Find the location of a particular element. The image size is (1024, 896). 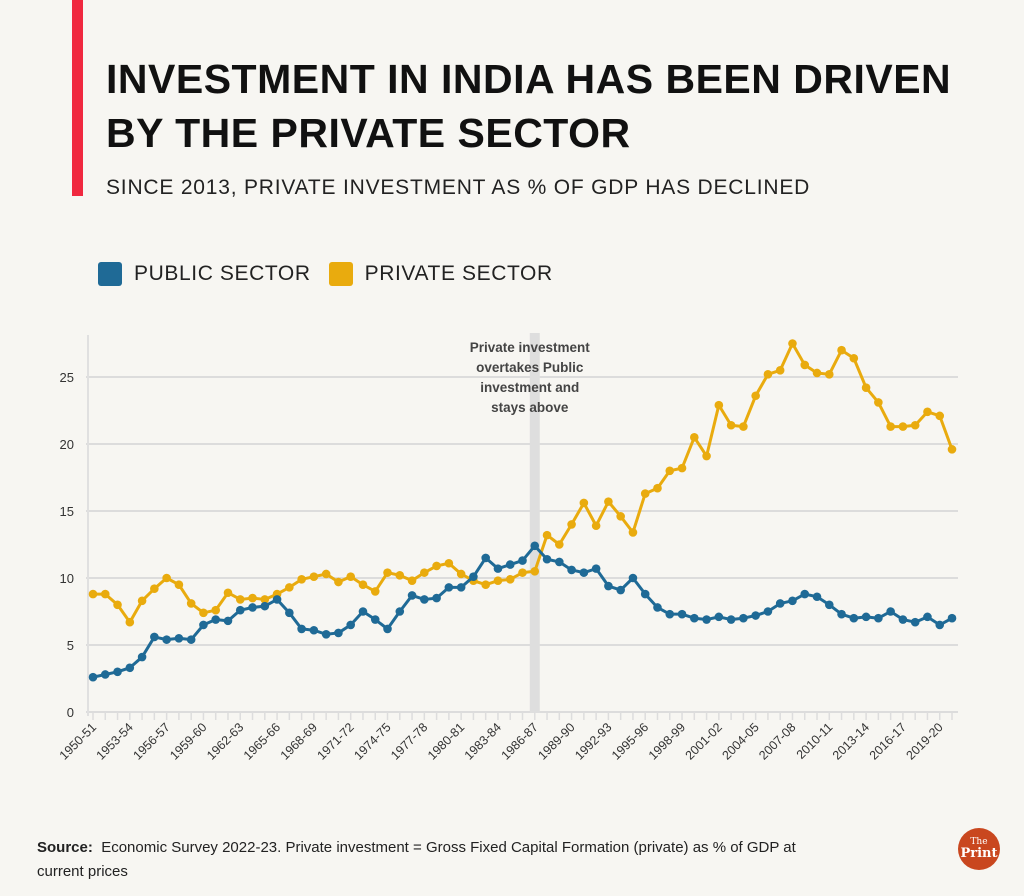

legend-label-public: PUBLIC SECTOR is located at coordinates (222, 273).